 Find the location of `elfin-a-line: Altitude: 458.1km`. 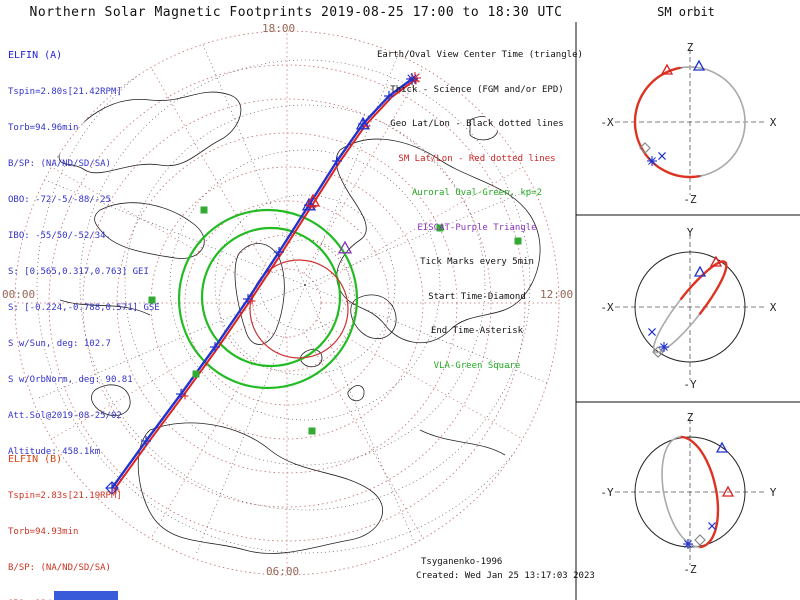

elfin-a-line: Altitude: 458.1km is located at coordinates (54, 452).